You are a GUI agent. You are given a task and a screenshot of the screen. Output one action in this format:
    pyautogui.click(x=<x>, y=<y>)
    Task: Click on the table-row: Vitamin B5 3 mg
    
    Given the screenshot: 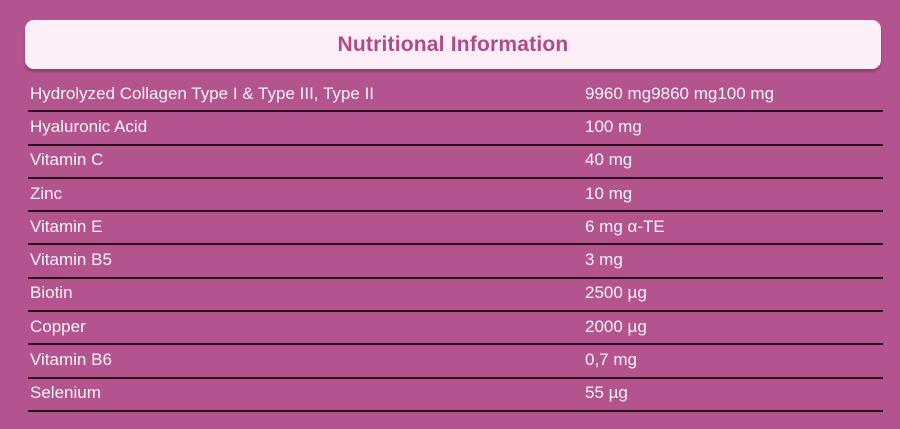 What is the action you would take?
    pyautogui.click(x=455, y=262)
    